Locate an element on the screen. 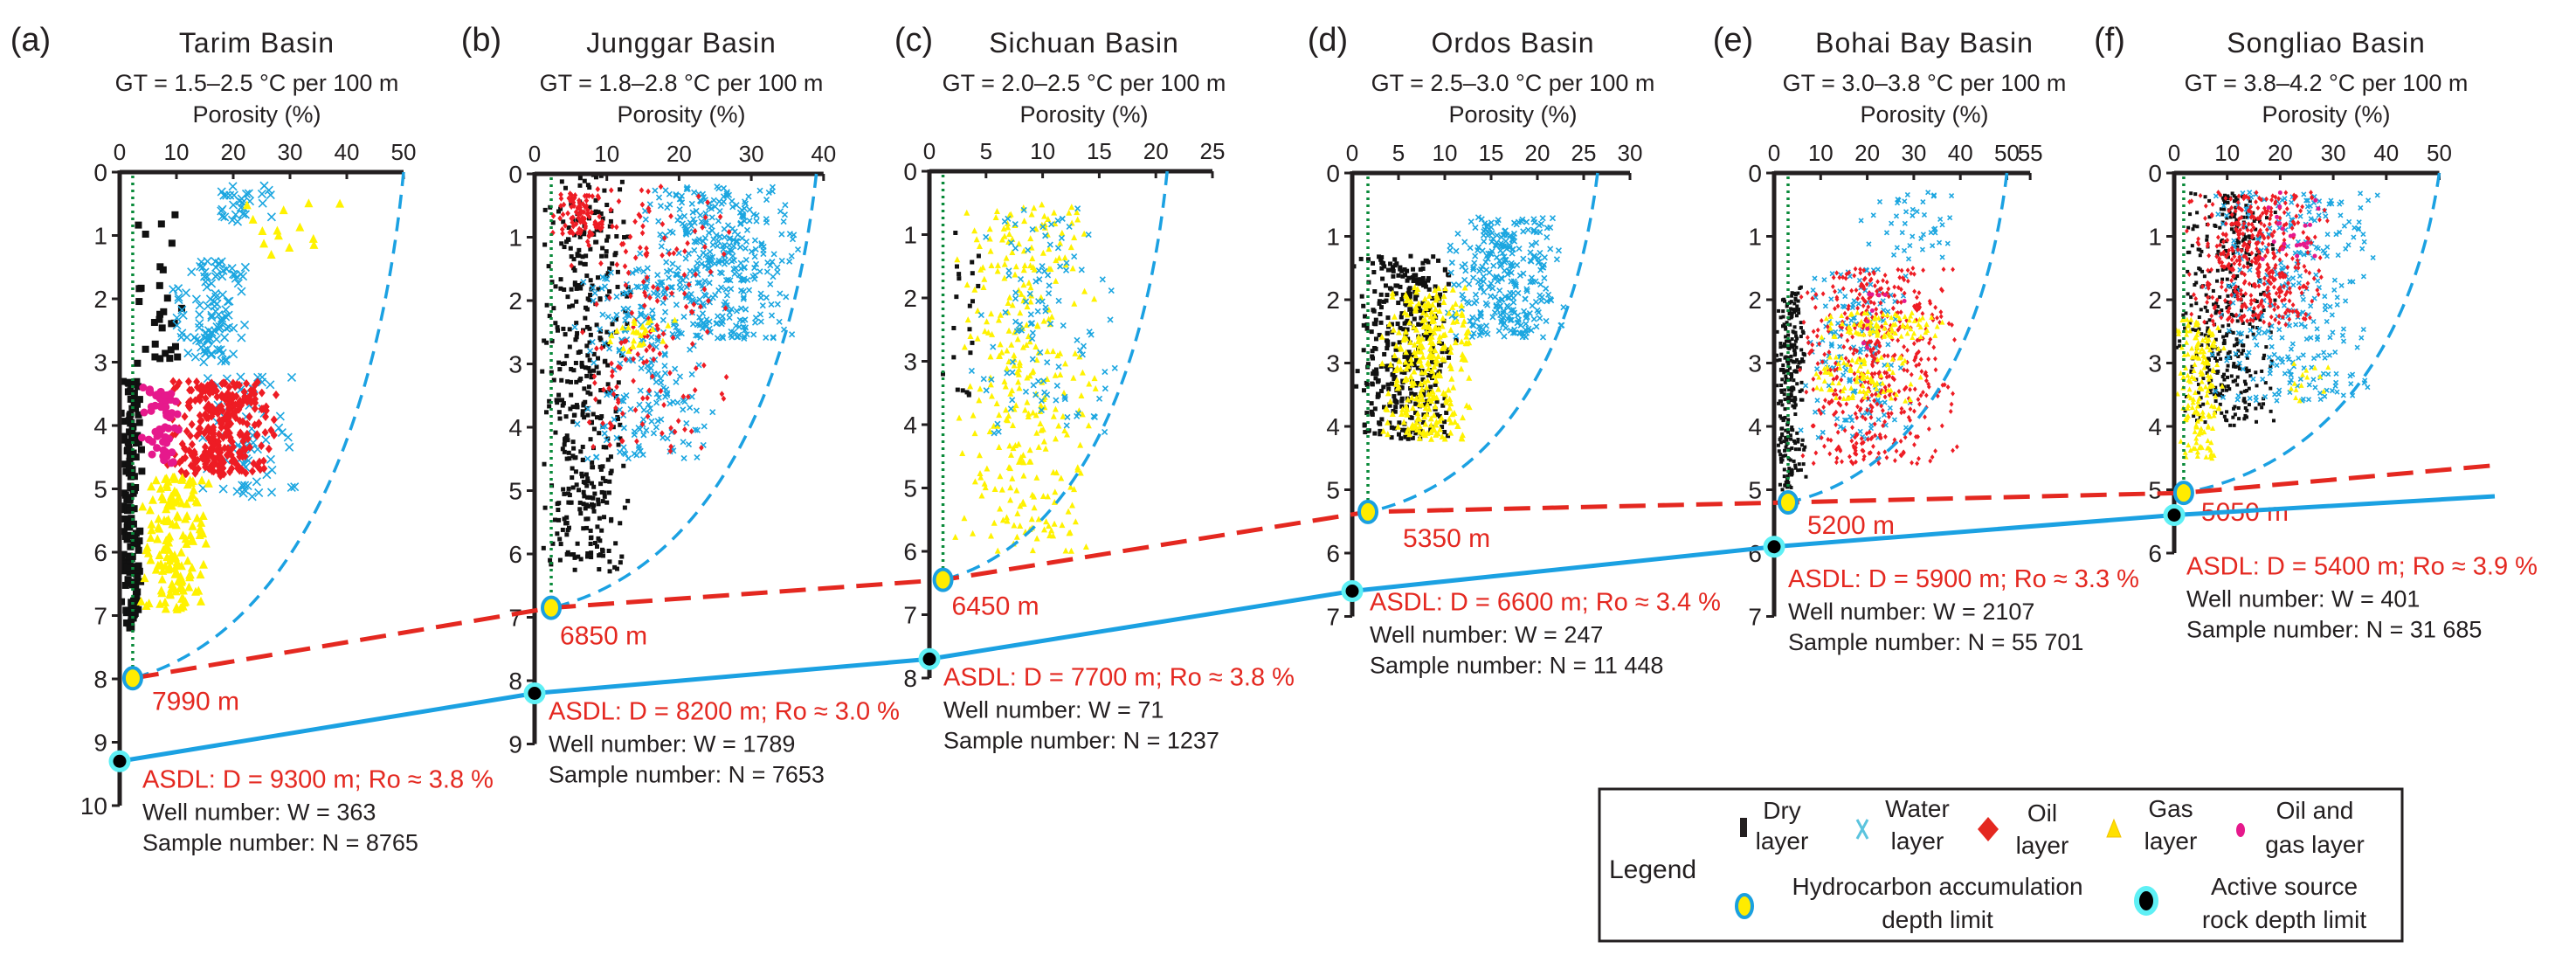 Image resolution: width=2576 pixels, height=962 pixels. x-tick-label: 0 is located at coordinates (120, 152).